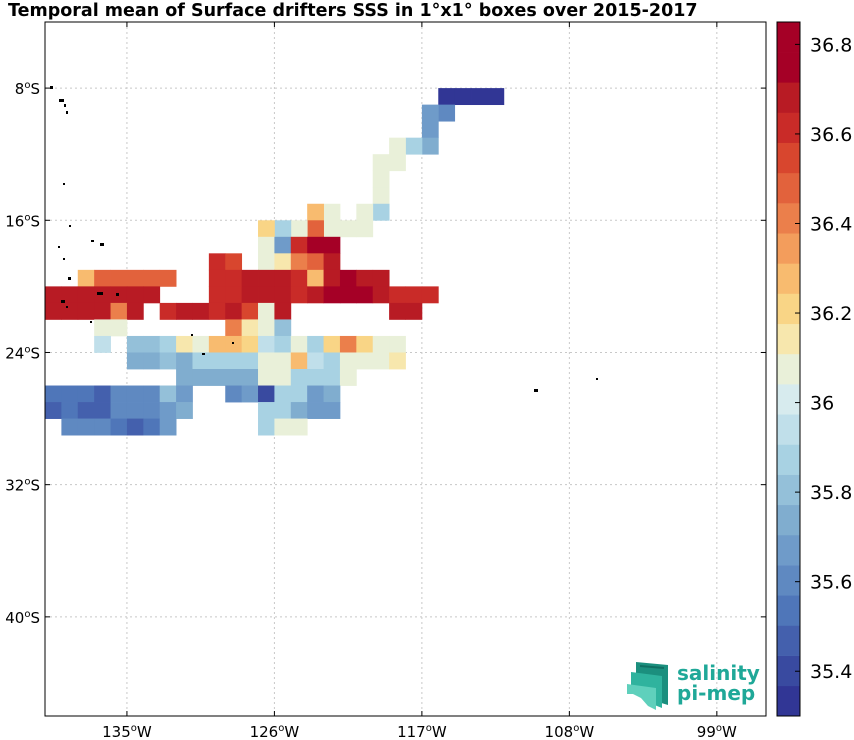 This screenshot has height=740, width=854. What do you see at coordinates (422, 731) in the screenshot?
I see `x-tick-label: 117oW` at bounding box center [422, 731].